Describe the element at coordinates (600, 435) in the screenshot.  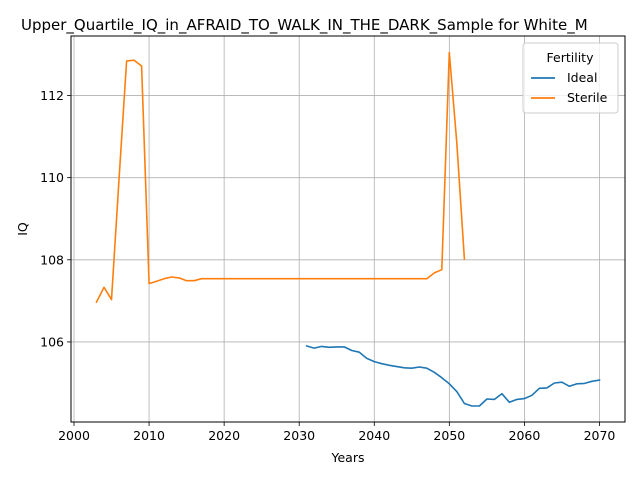
I see `x-tick-label: 2070` at that location.